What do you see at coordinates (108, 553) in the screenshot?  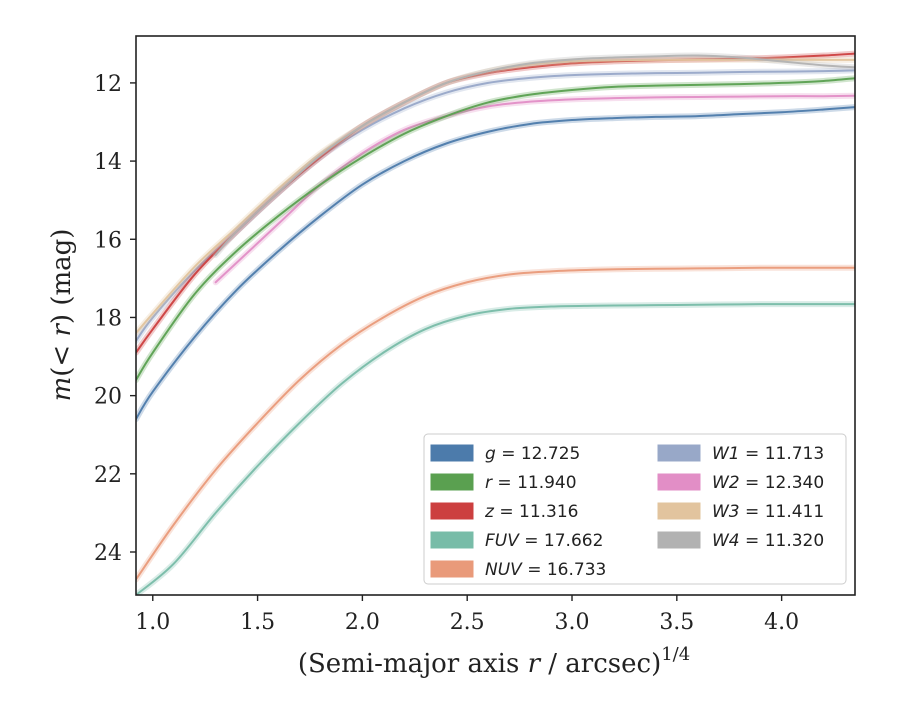 I see `y-tick-label: 24` at bounding box center [108, 553].